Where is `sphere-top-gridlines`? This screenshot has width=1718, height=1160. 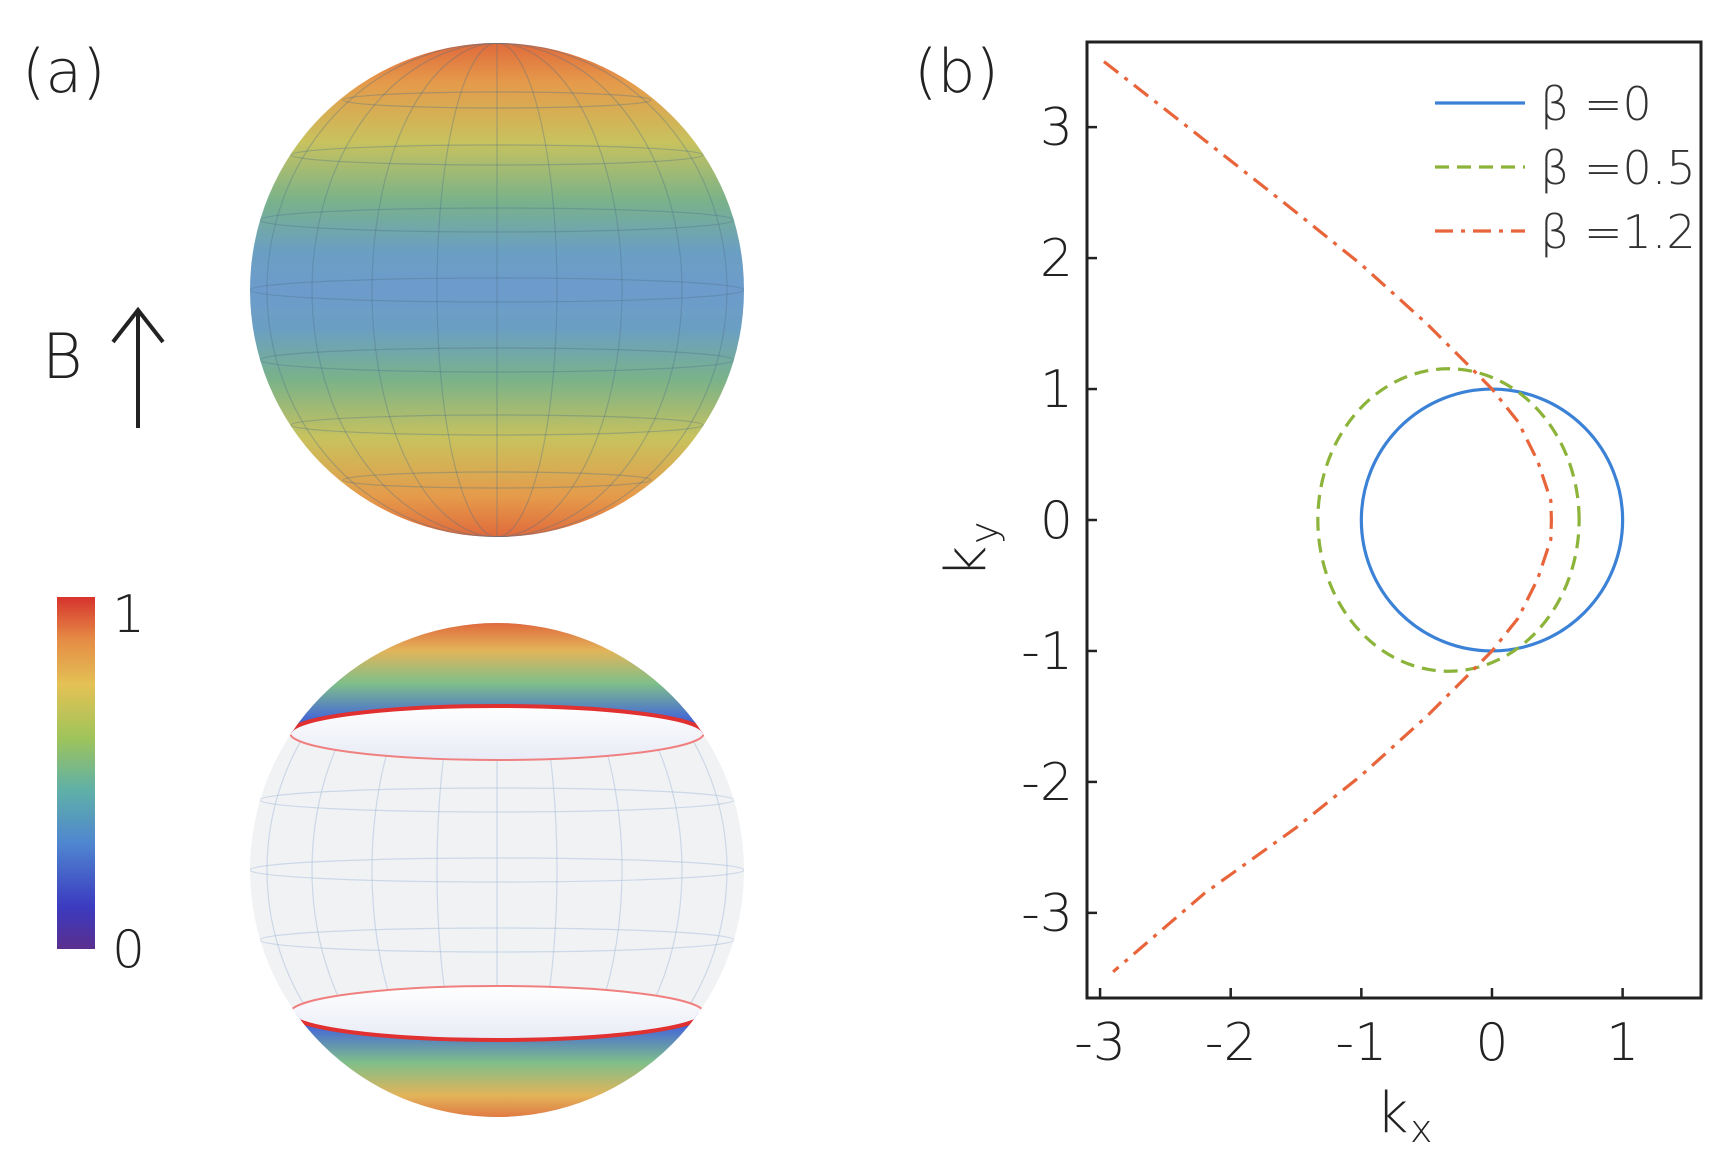 sphere-top-gridlines is located at coordinates (497, 290).